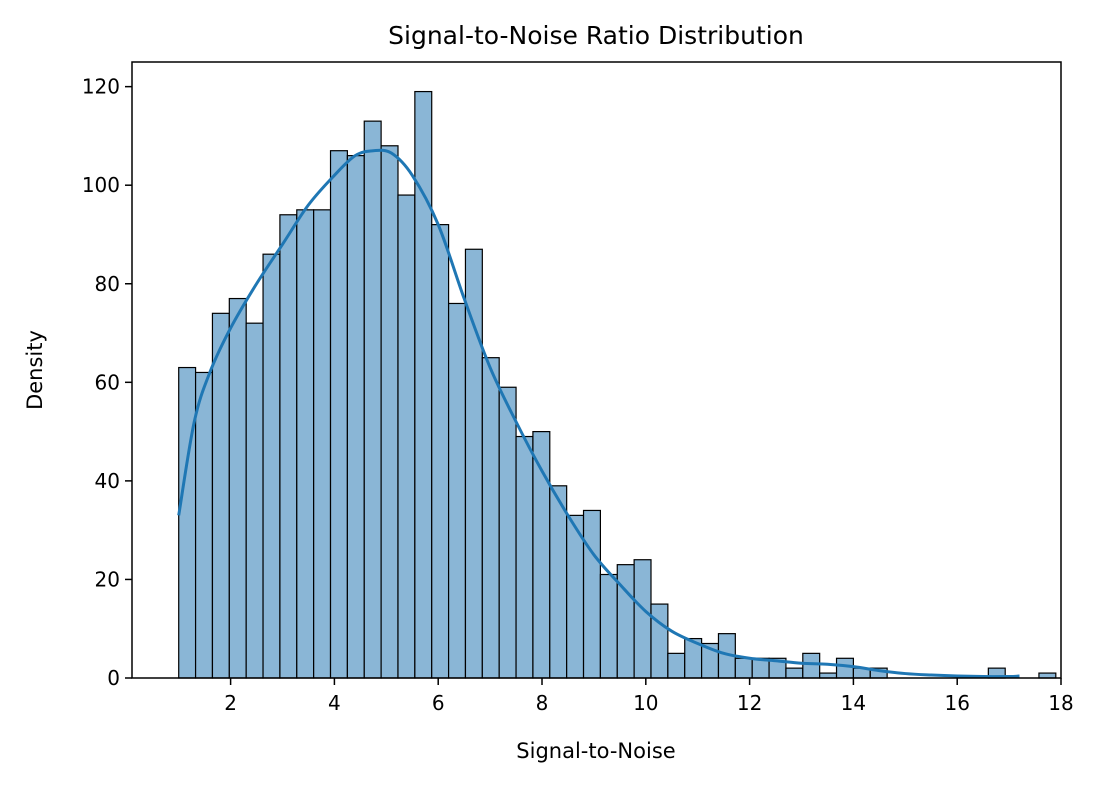  Describe the element at coordinates (35, 370) in the screenshot. I see `y-axis-title: Density` at that location.